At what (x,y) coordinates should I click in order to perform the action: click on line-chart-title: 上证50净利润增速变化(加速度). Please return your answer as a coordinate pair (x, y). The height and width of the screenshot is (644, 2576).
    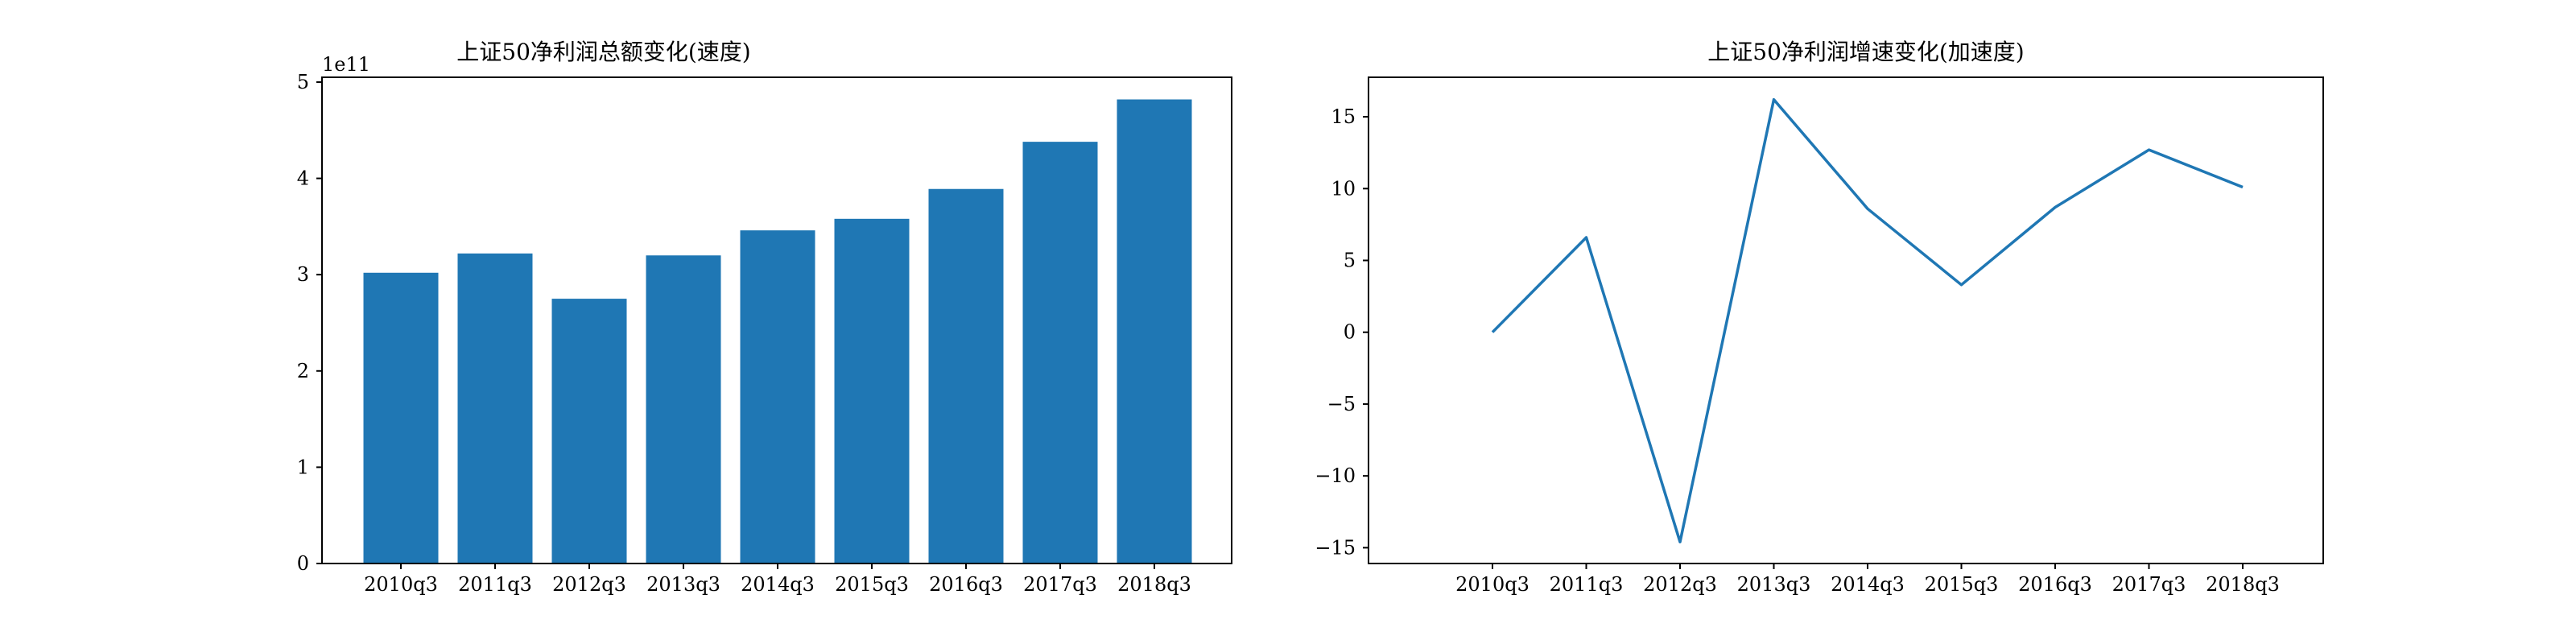
    Looking at the image, I should click on (1865, 52).